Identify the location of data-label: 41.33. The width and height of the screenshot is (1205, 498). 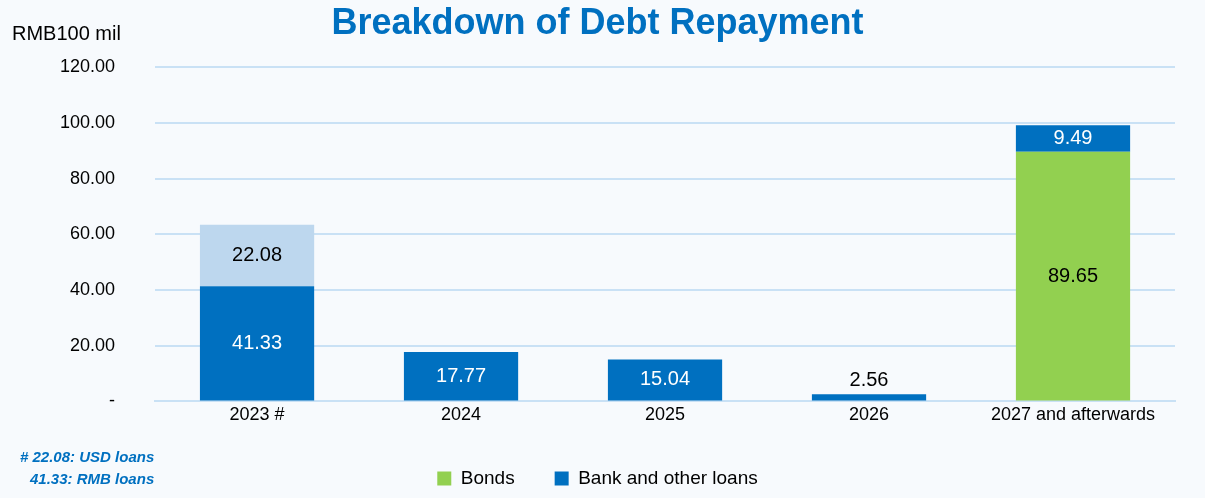
(257, 341).